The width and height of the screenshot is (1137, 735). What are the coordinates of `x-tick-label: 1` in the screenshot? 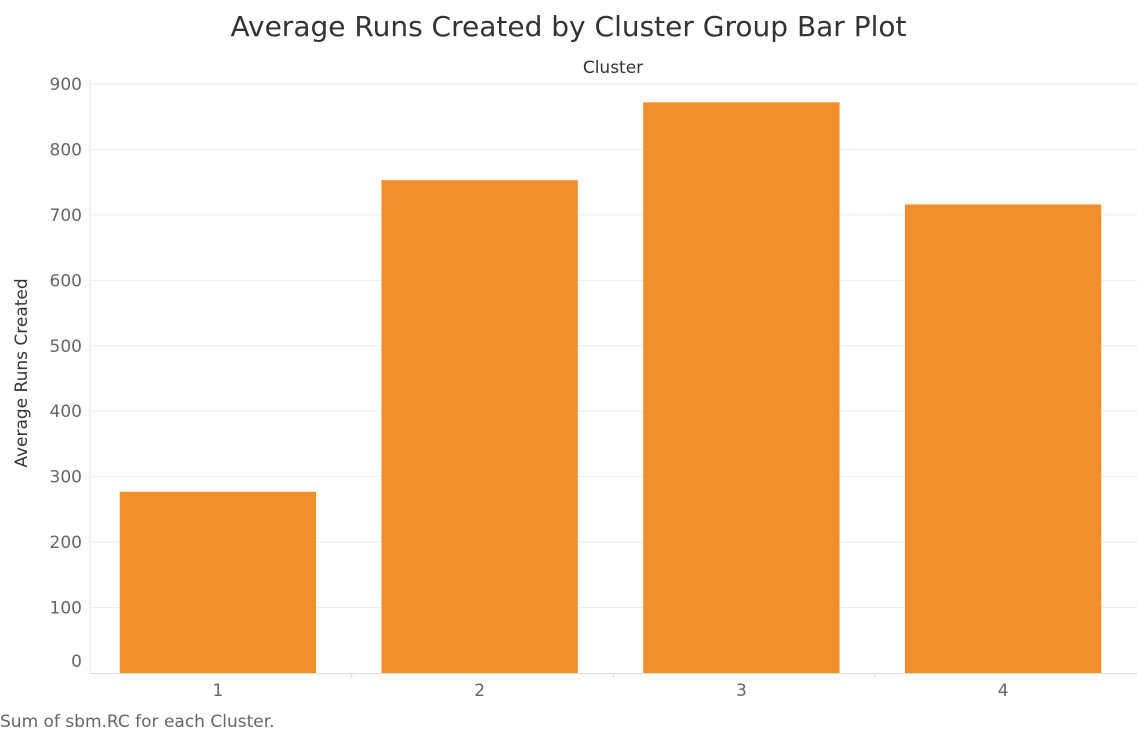 It's located at (217, 691).